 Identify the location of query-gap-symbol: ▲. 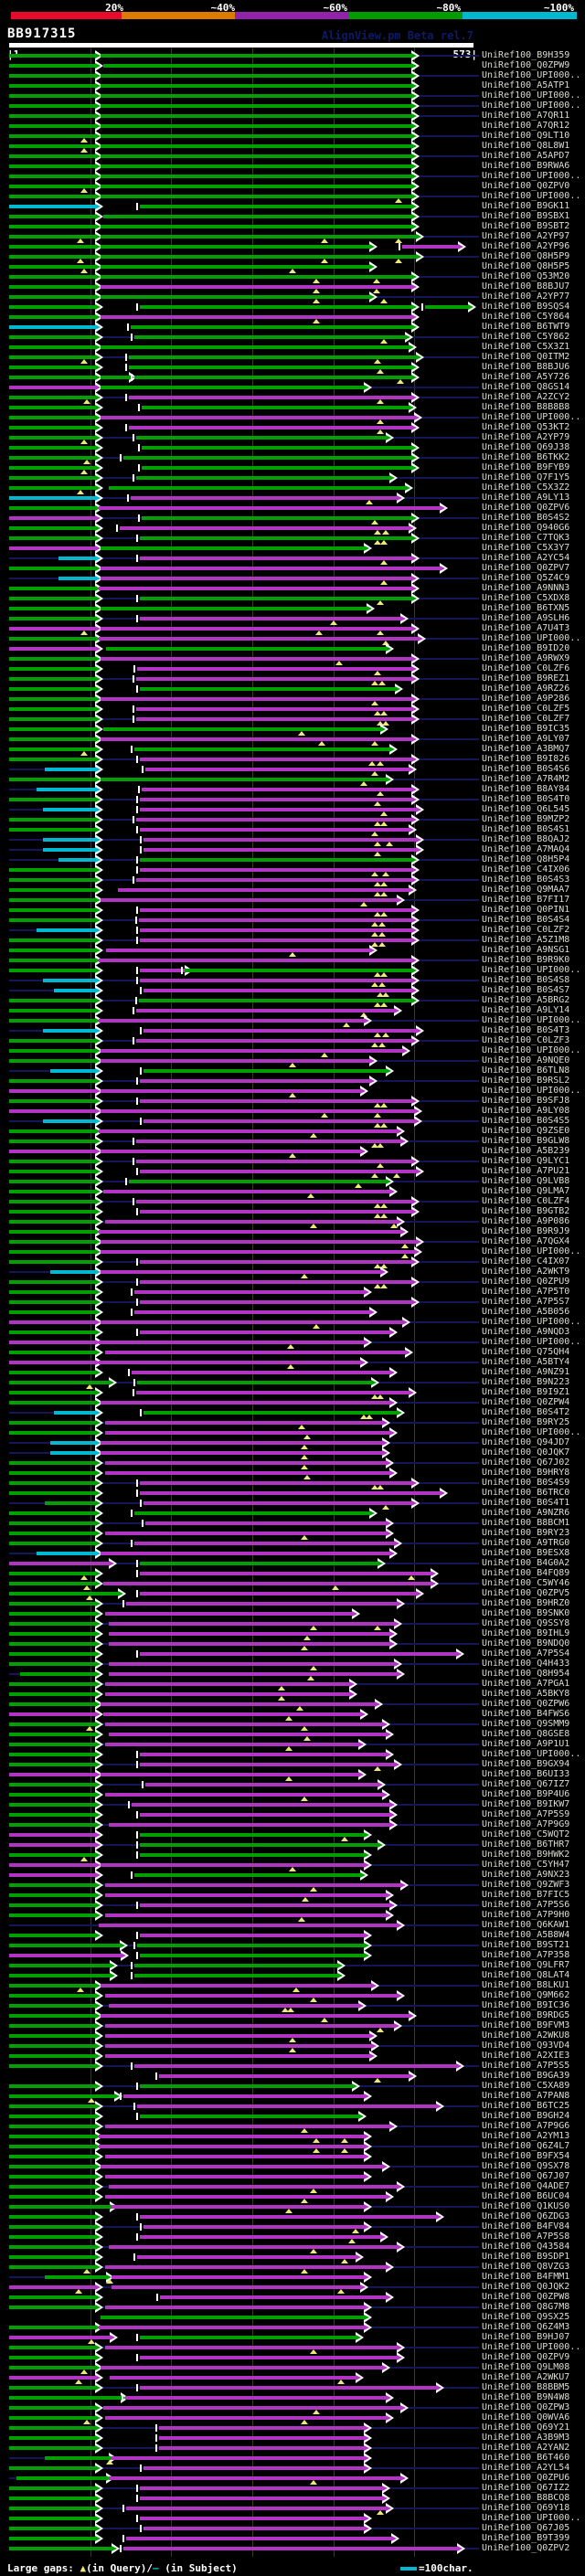
(83, 2568).